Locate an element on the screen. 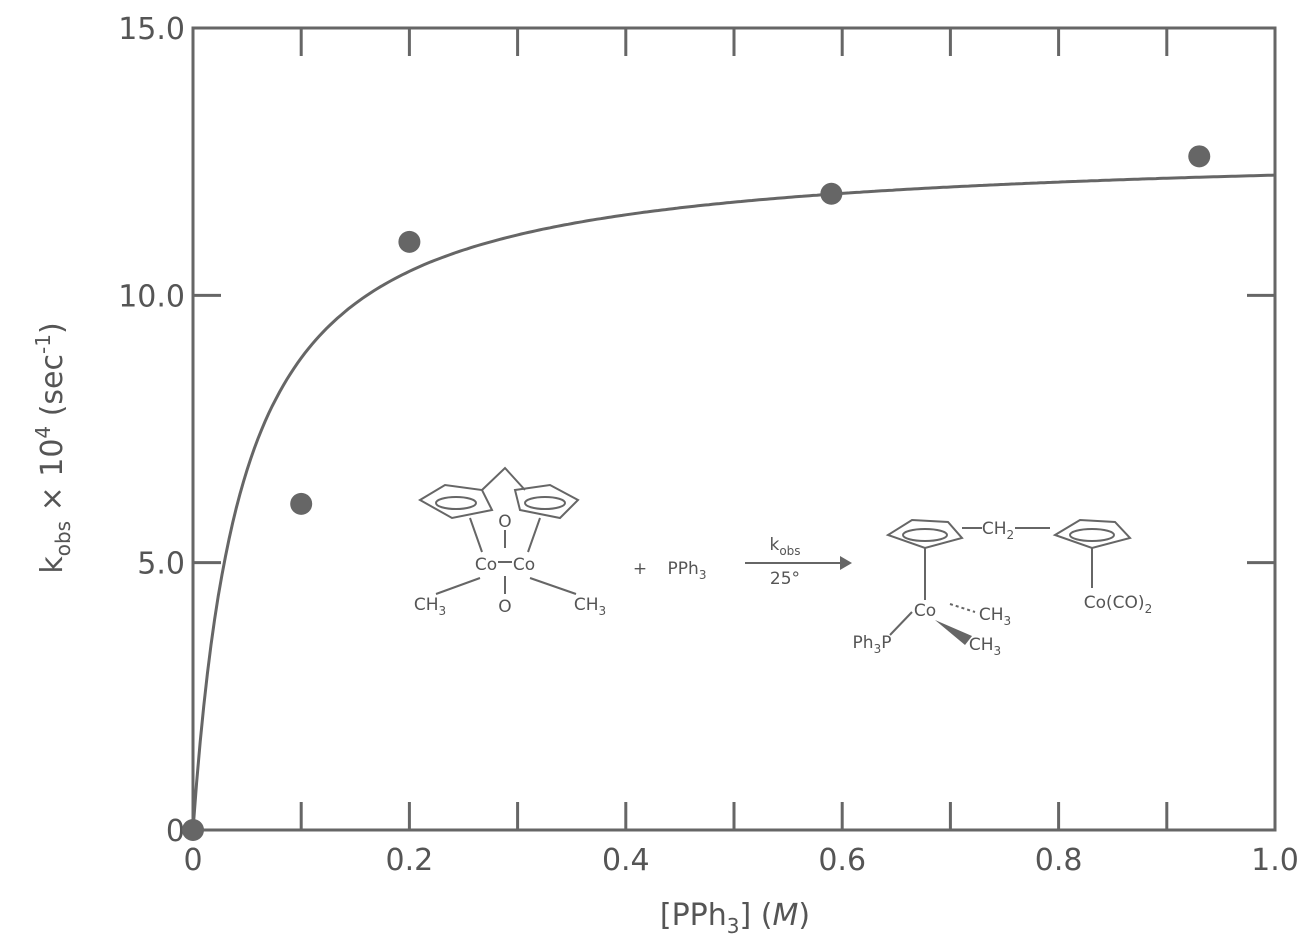 The width and height of the screenshot is (1311, 943). methyl-left-label: CH3 is located at coordinates (430, 606).